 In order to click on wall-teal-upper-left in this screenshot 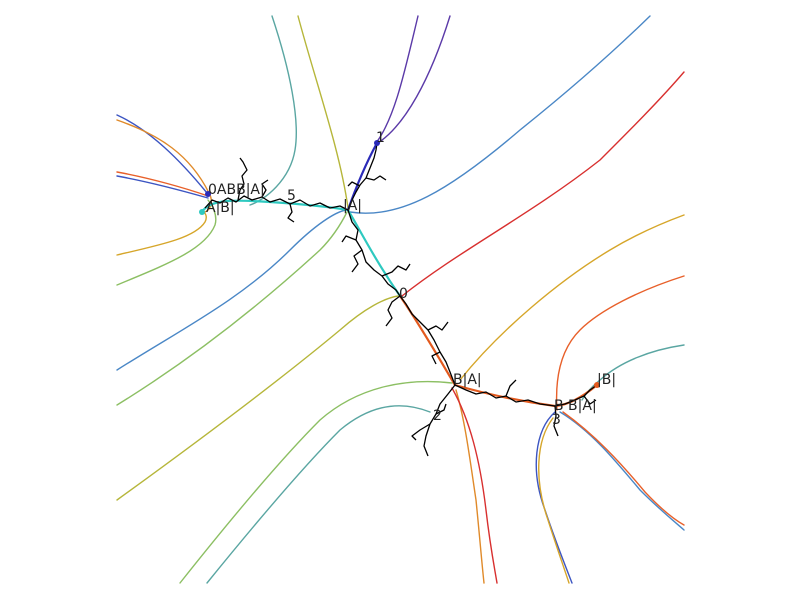, I will do `click(273, 110)`.